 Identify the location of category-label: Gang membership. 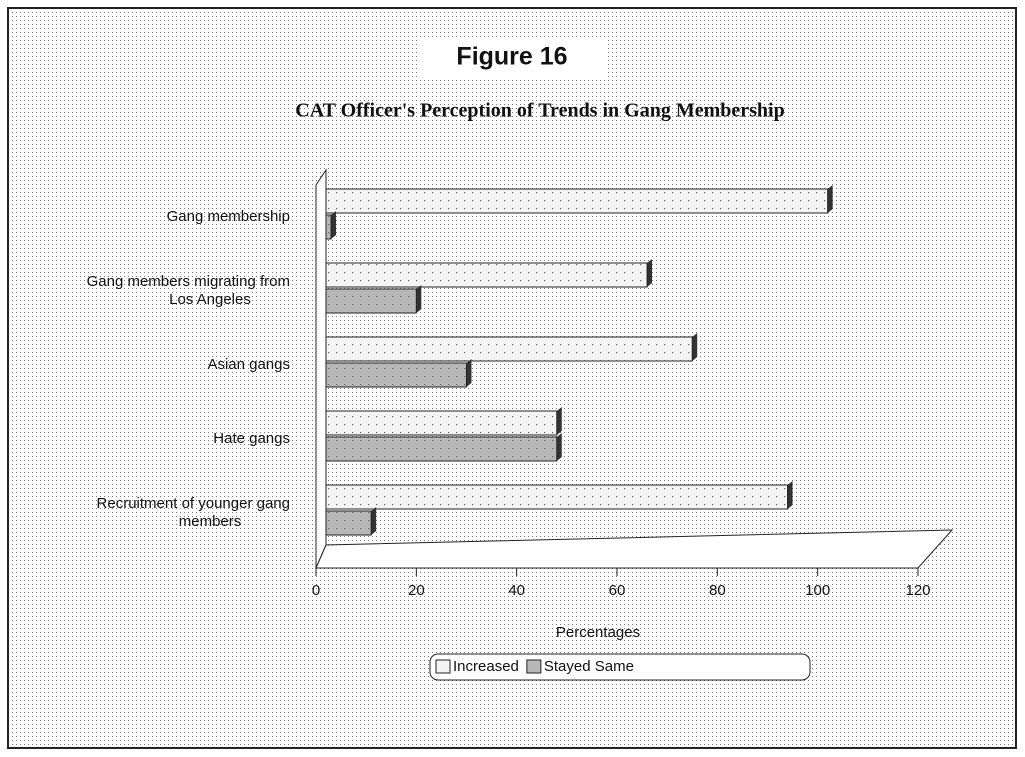
(228, 216).